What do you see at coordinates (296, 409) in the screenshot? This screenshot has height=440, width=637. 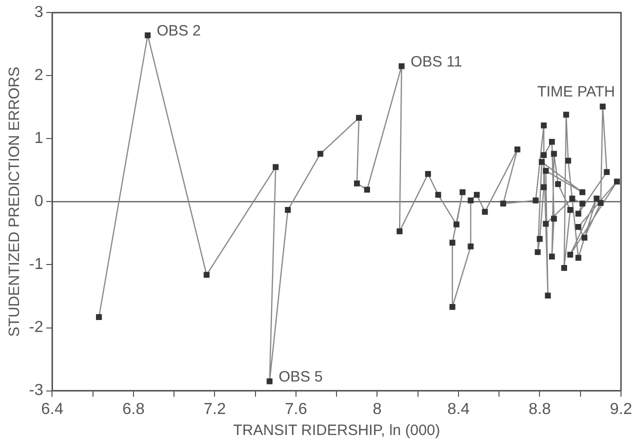 I see `x-tick-label: 7.6` at bounding box center [296, 409].